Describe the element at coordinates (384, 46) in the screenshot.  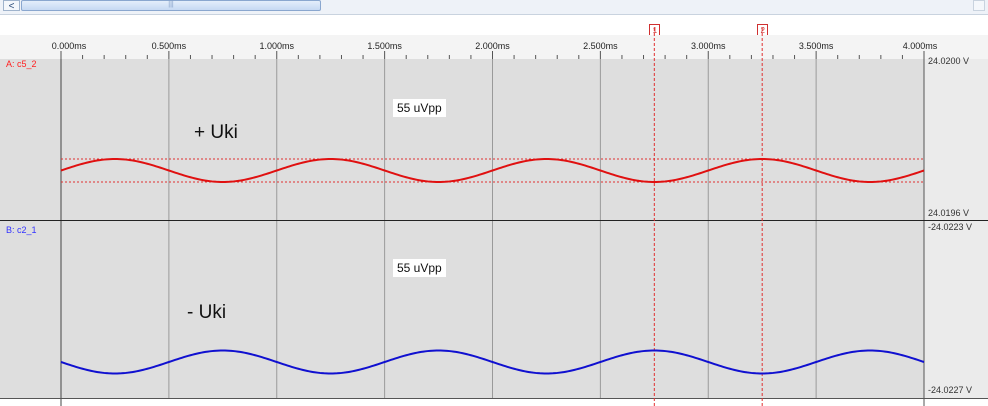
I see `time-tick-label: 1.500ms` at that location.